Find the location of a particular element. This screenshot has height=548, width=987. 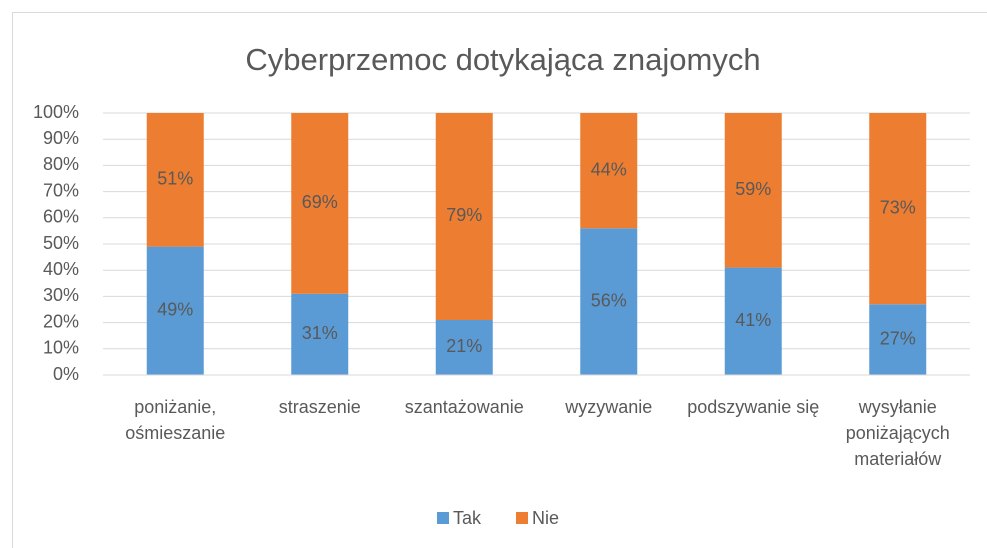

legend-label: Tak is located at coordinates (467, 518).